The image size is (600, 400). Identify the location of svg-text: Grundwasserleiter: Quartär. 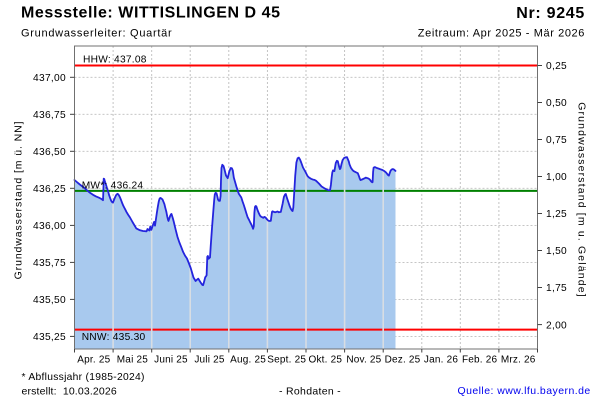
(96, 34).